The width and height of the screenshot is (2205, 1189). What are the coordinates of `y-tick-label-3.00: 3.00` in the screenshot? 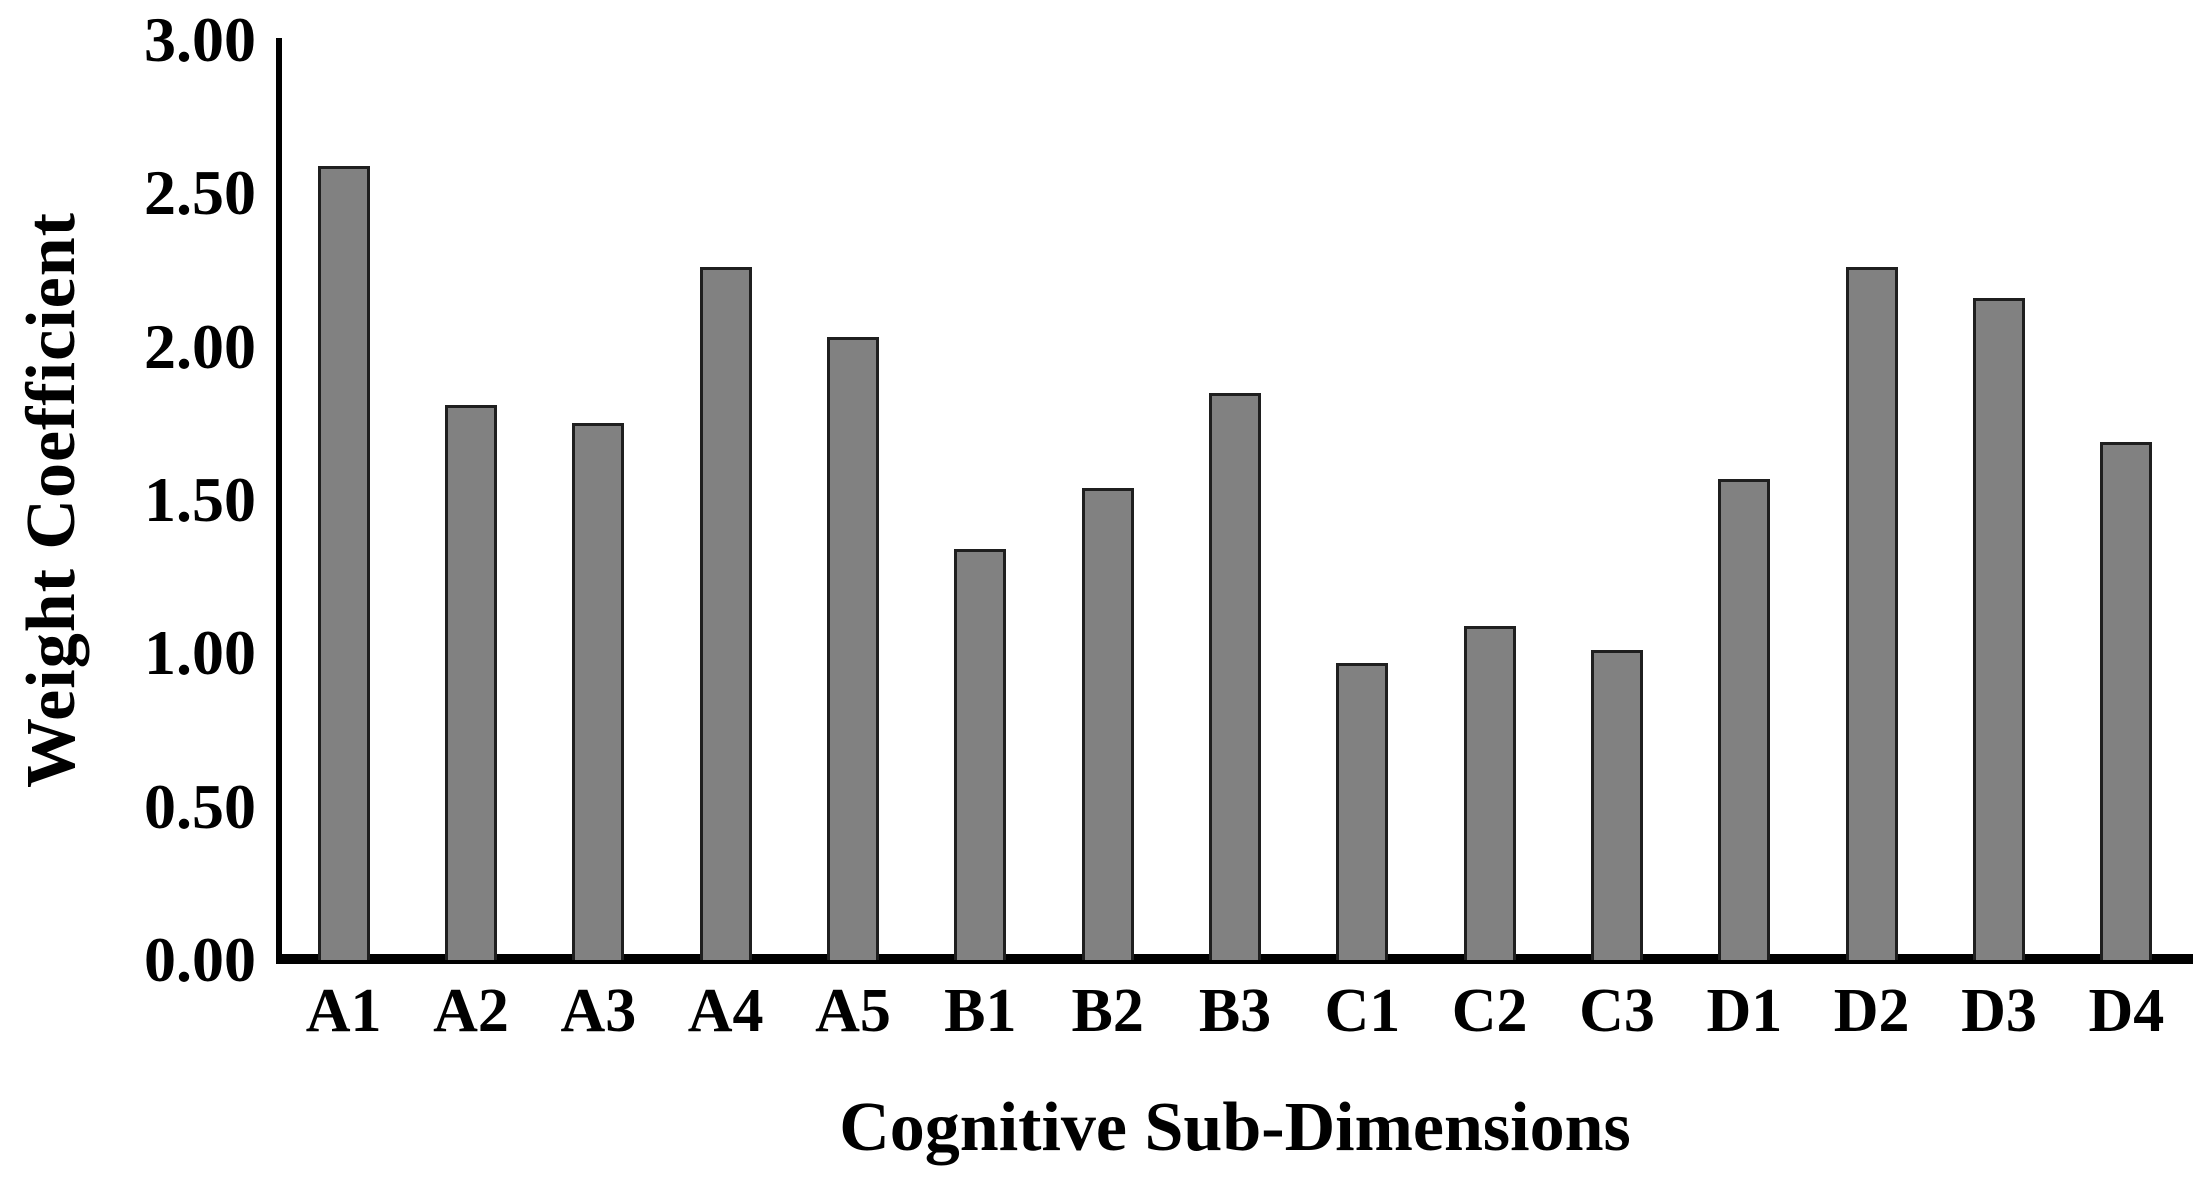 It's located at (200, 39).